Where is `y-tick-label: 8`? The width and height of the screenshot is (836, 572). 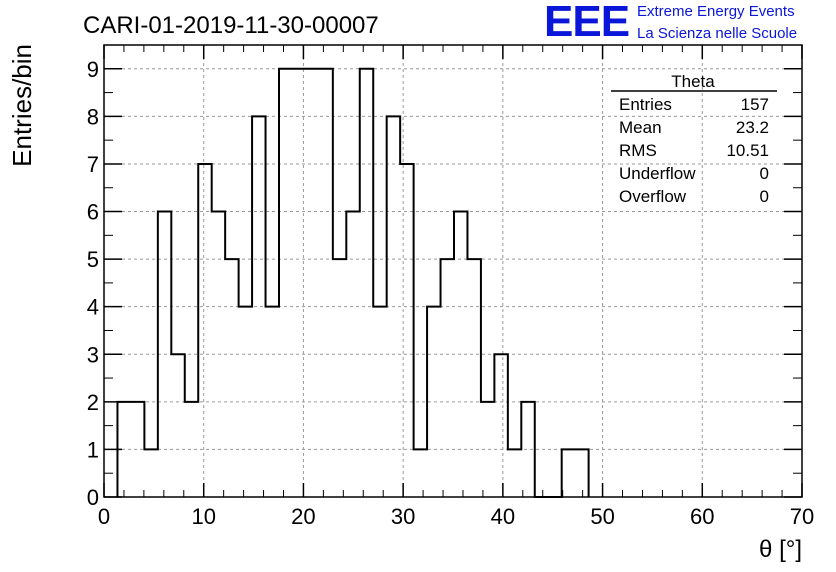 y-tick-label: 8 is located at coordinates (93, 116).